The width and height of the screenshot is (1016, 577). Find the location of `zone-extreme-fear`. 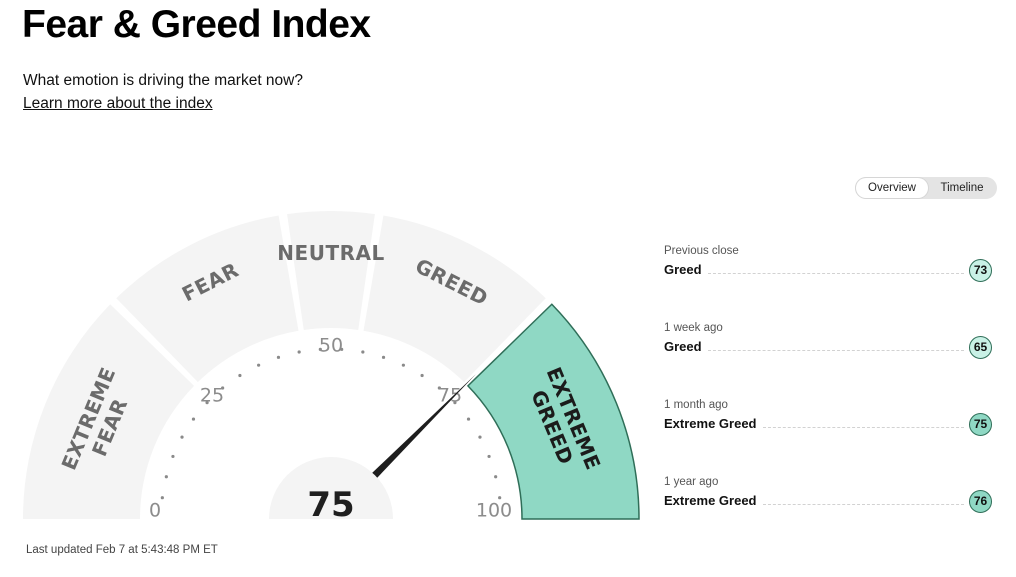

zone-extreme-fear is located at coordinates (109, 411).